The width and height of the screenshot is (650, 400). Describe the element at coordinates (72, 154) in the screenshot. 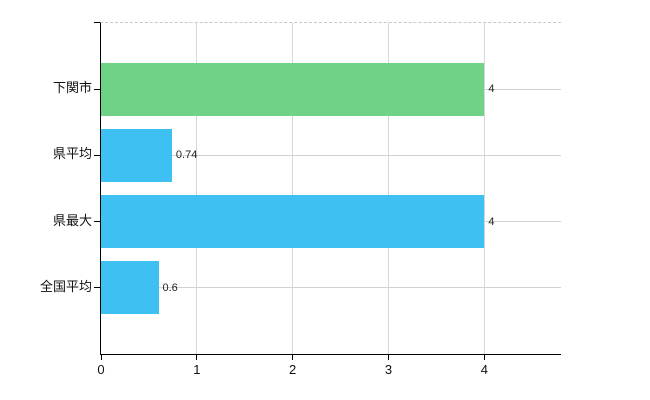

I see `category-label: 県平均` at that location.